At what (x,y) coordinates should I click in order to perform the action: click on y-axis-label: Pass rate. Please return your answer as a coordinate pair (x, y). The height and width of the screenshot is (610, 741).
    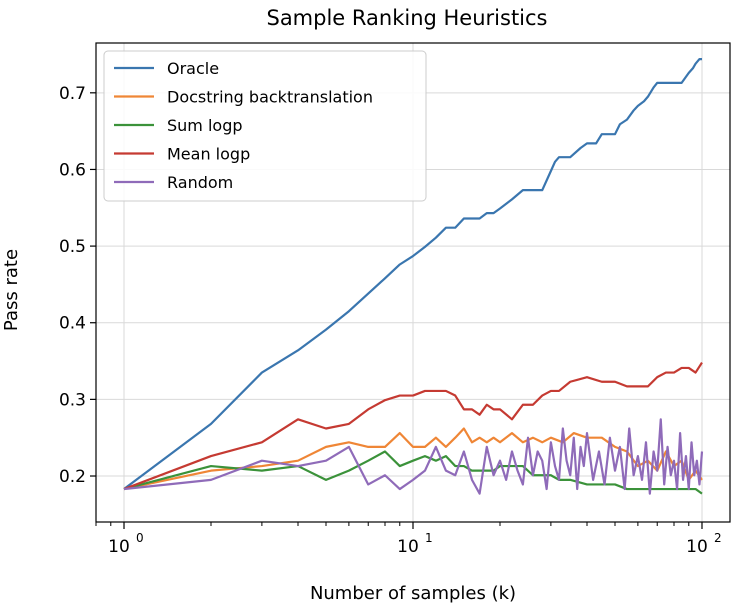
    Looking at the image, I should click on (11, 290).